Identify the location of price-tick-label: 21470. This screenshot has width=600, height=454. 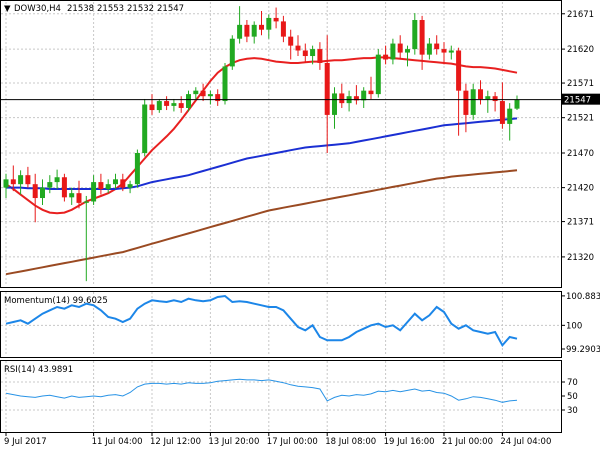
(580, 154).